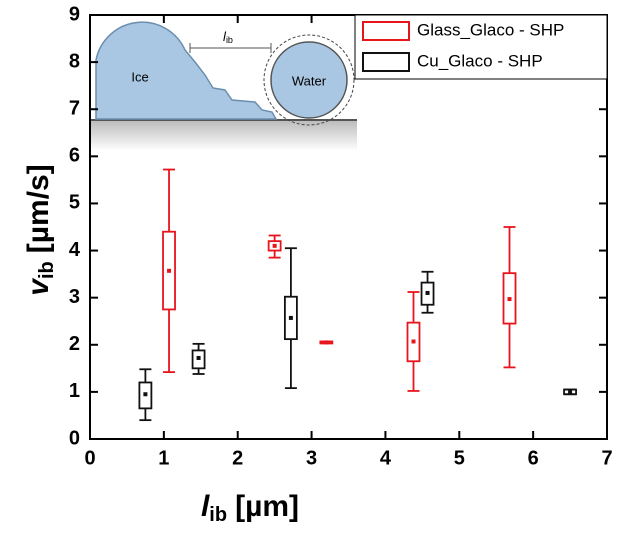  I want to click on y-subscript: ib, so click(47, 270).